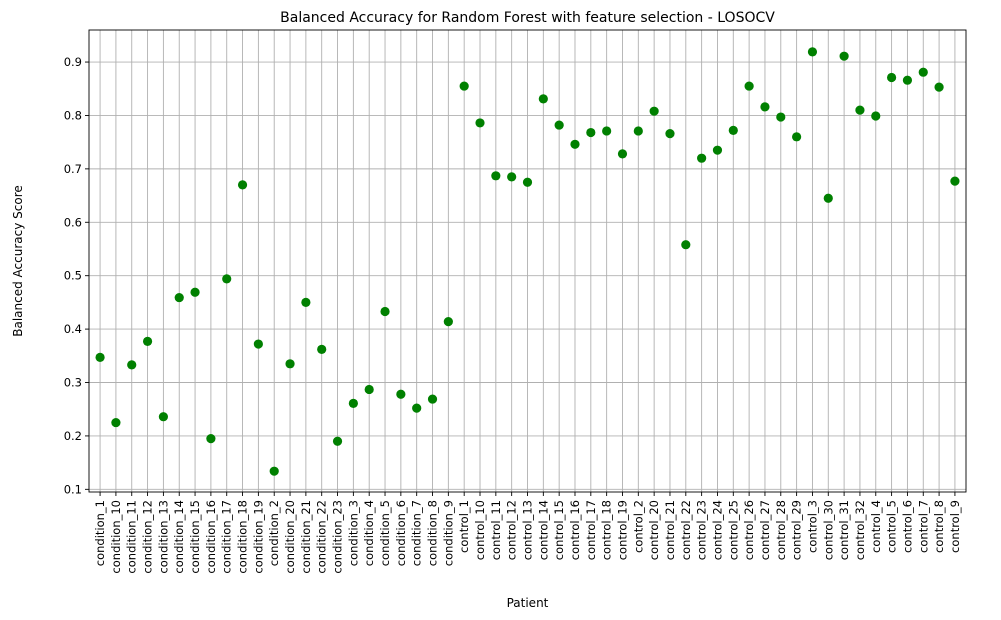 The height and width of the screenshot is (620, 1001). Describe the element at coordinates (417, 533) in the screenshot. I see `x-tick-label: condition_7` at that location.